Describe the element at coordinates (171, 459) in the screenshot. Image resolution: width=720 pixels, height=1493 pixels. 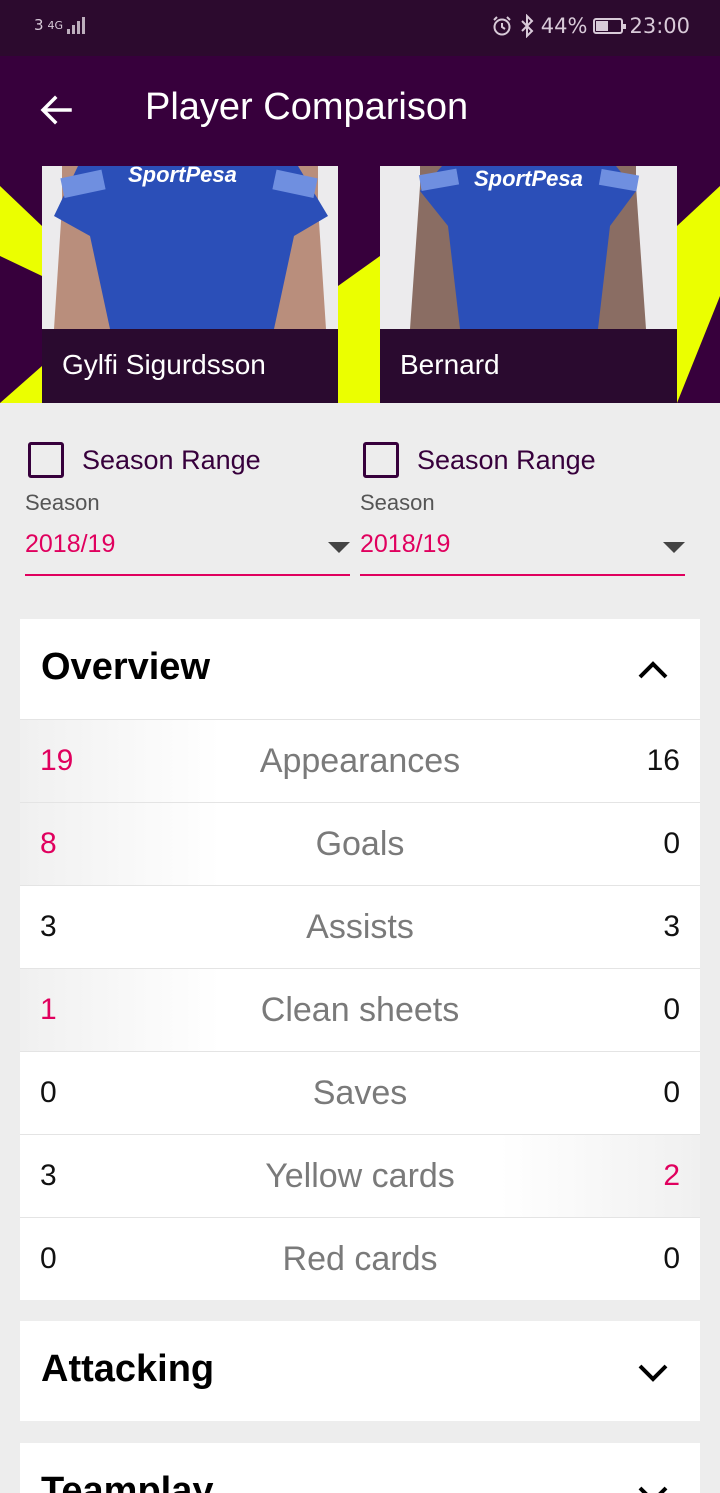
I see `season-range-label-left: Season Range` at that location.